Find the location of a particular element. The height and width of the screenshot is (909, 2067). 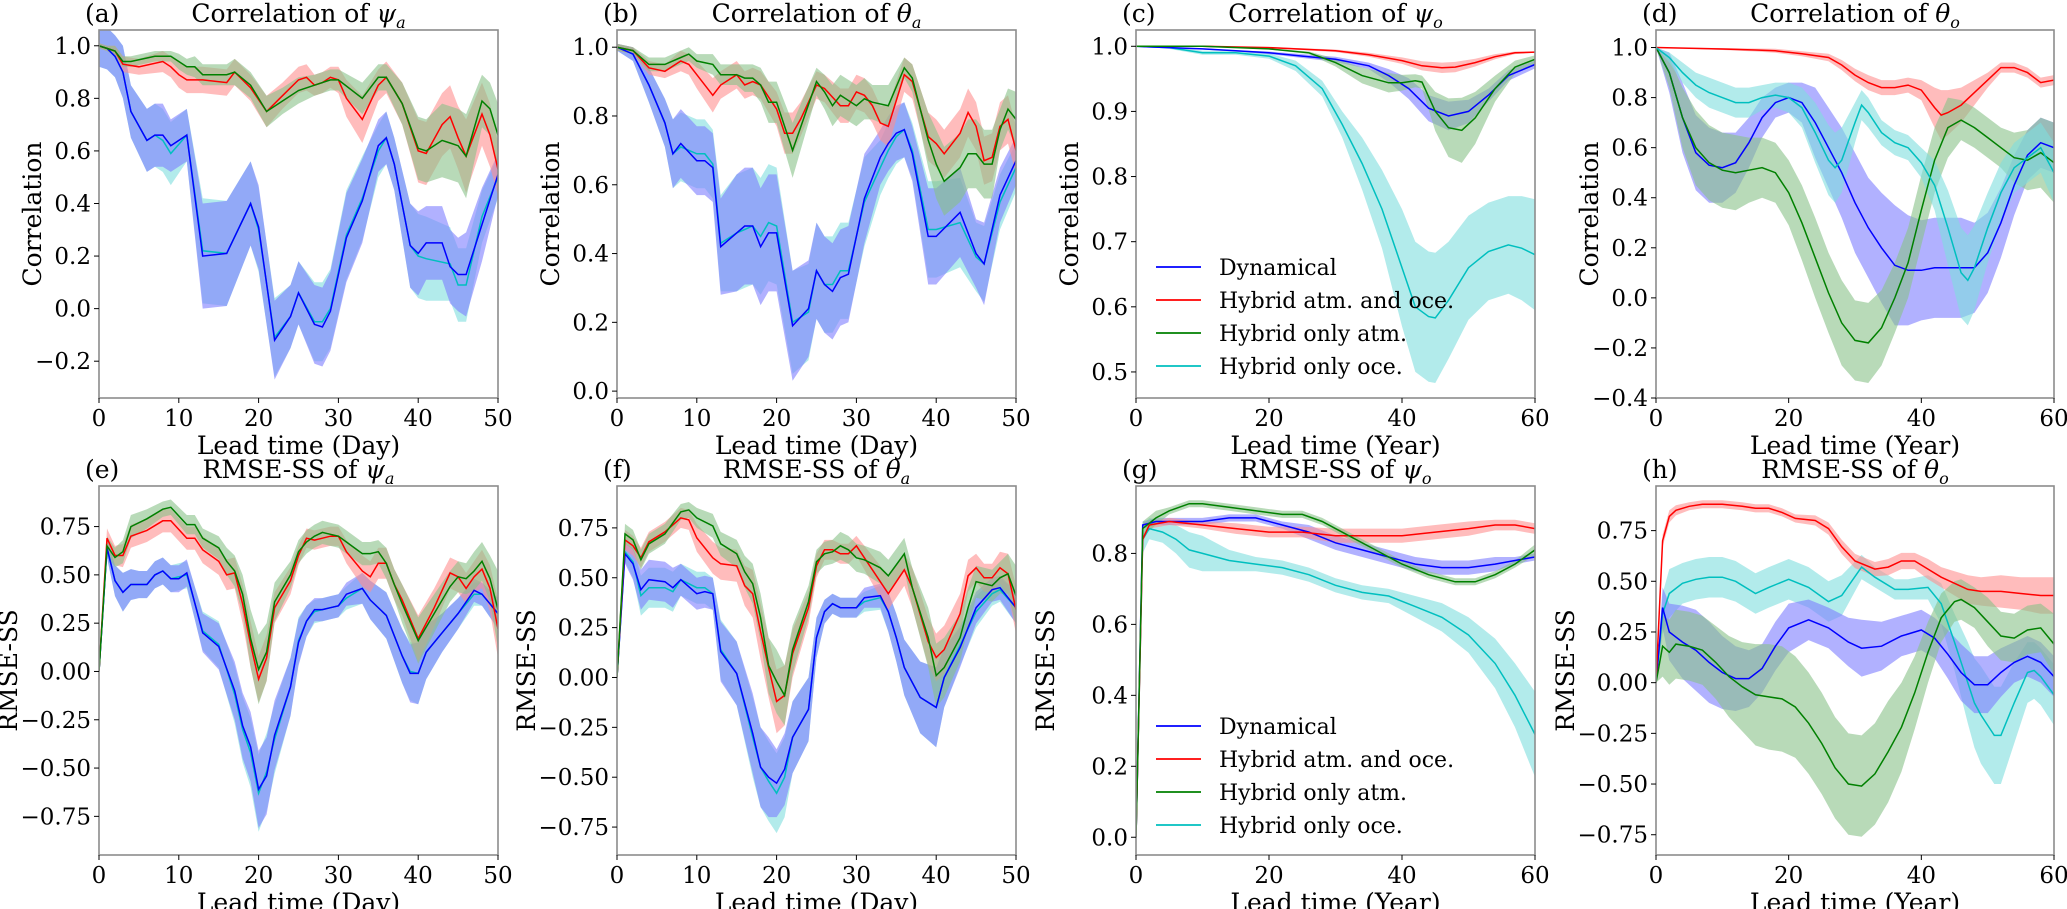

y-tick-label: 0.50 is located at coordinates (65, 576).